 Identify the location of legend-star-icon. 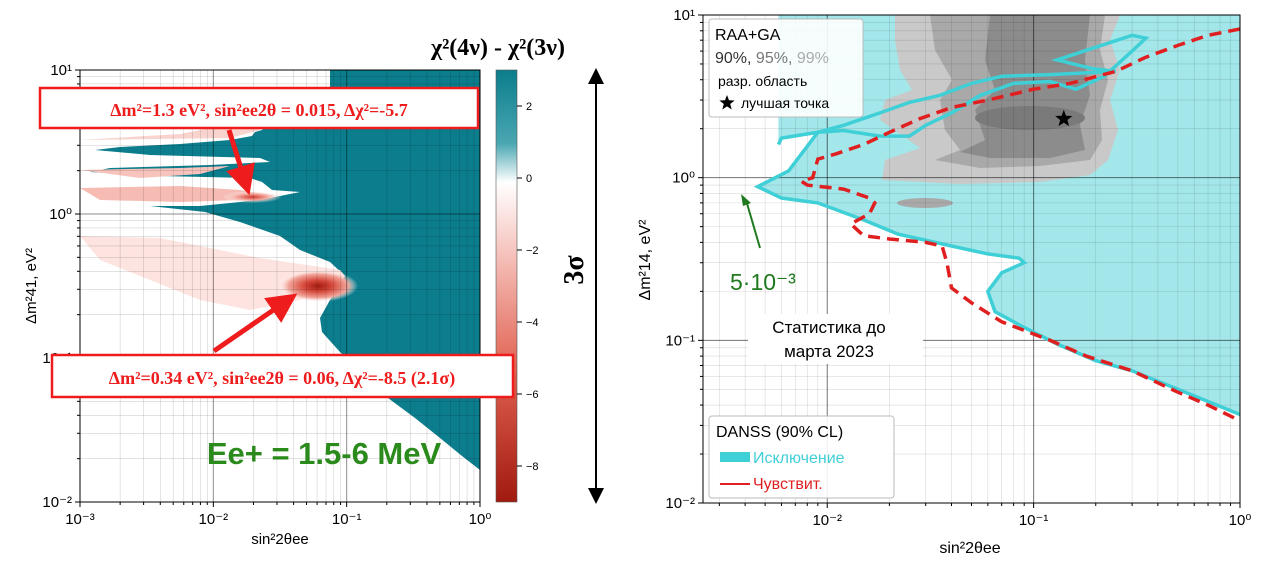
(727, 102).